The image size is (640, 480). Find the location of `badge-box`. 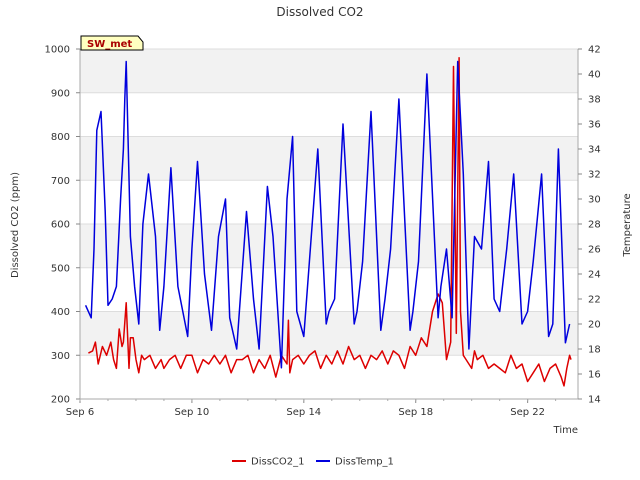

badge-box is located at coordinates (112, 43).